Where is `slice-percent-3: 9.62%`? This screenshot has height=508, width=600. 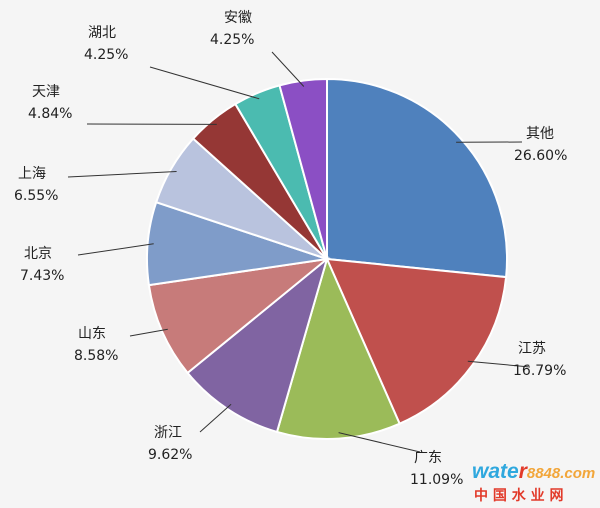
slice-percent-3: 9.62% is located at coordinates (170, 455).